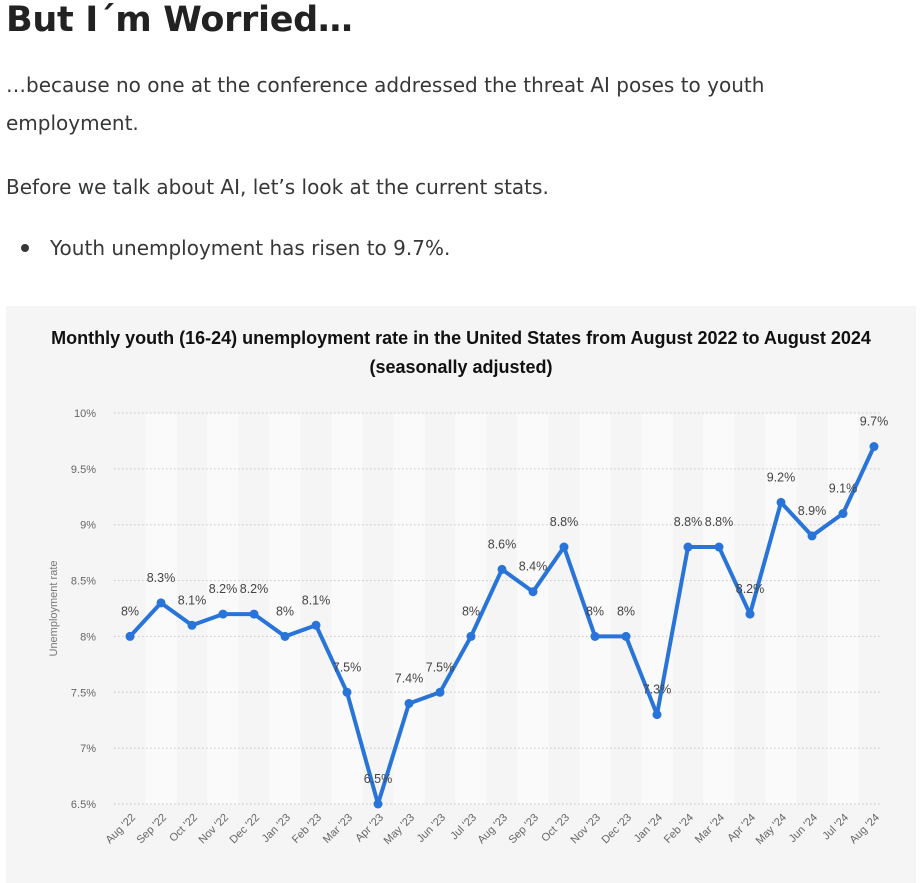  What do you see at coordinates (120, 829) in the screenshot?
I see `x-tick-label: Aug '22` at bounding box center [120, 829].